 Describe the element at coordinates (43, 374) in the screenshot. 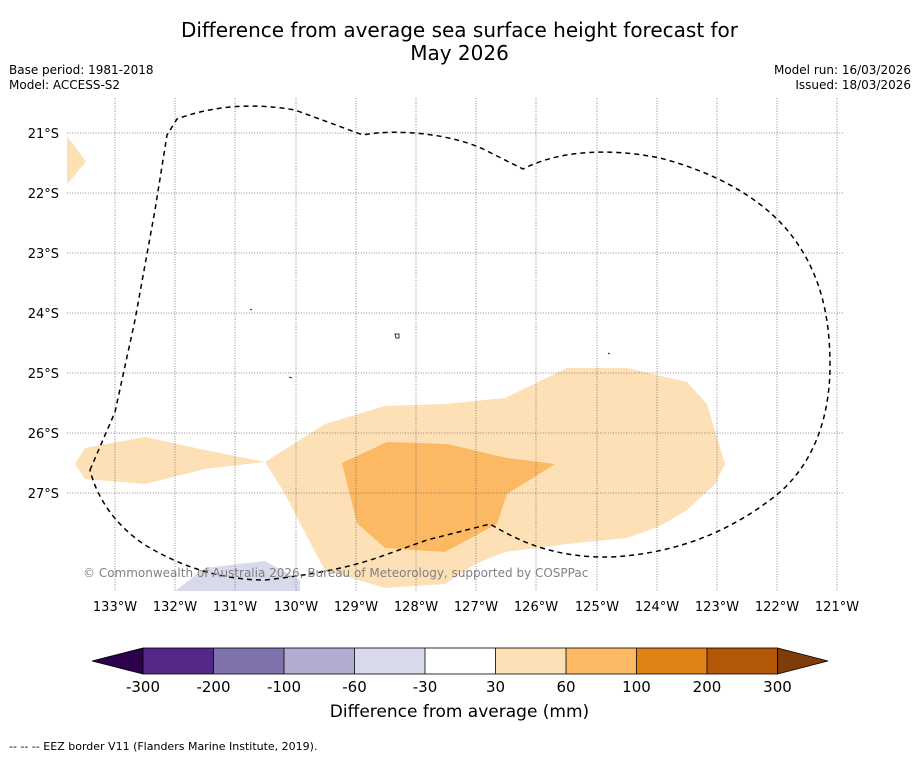

I see `lat-label: 25°S` at that location.